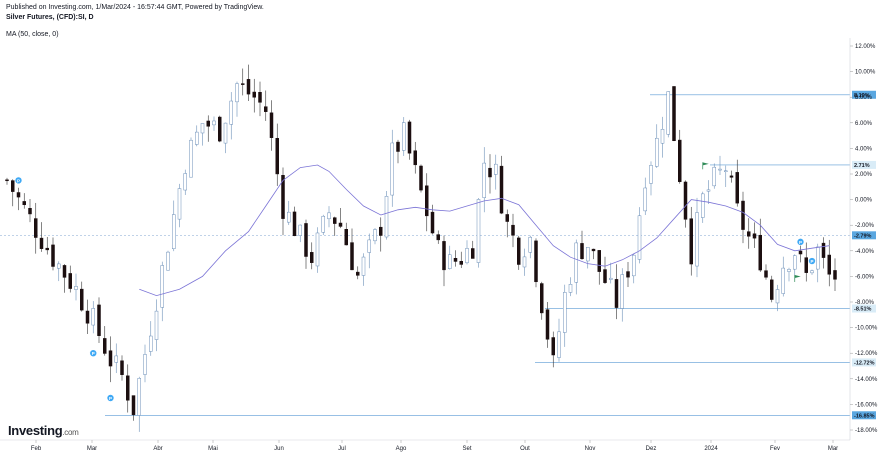 This screenshot has height=454, width=880. Describe the element at coordinates (865, 303) in the screenshot. I see `y-tick-label: -8.00%` at that location.